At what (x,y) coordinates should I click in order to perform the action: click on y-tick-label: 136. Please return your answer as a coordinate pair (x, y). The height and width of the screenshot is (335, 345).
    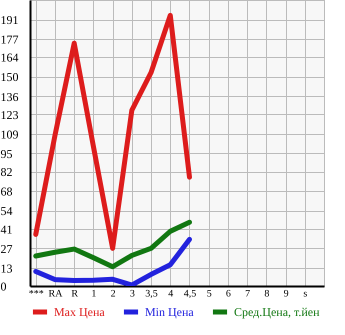
    Looking at the image, I should click on (9, 97).